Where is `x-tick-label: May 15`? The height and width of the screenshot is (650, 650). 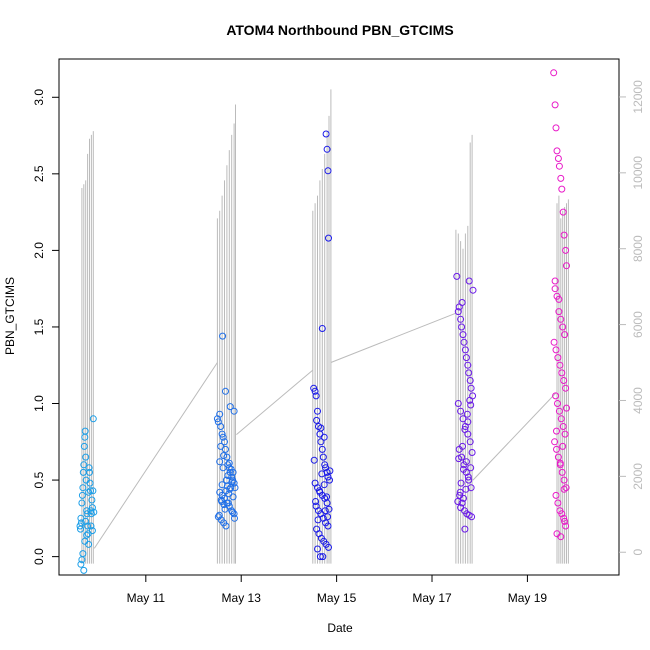
x-tick-label: May 15 is located at coordinates (337, 598).